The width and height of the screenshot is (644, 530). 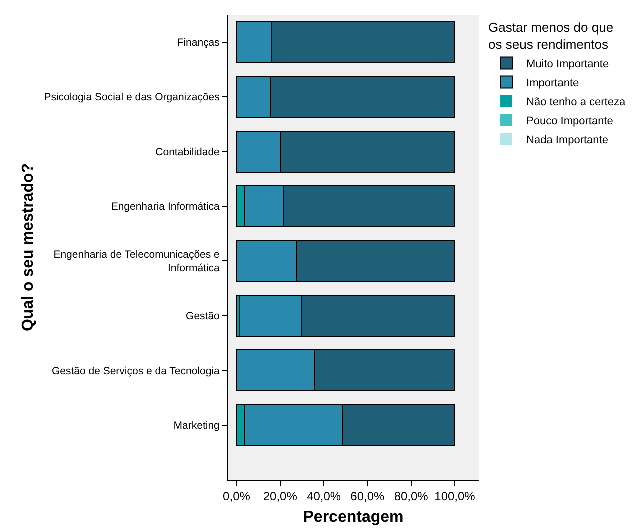 I want to click on y-tick-label: Engenharia Informática, so click(x=165, y=207).